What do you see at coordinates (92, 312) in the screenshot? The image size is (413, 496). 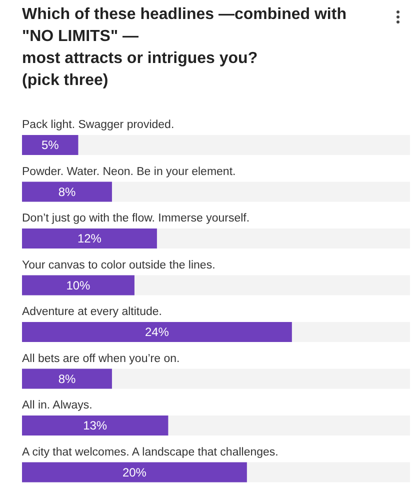 I see `y-tick-label: Adventure at every altitude.` at bounding box center [92, 312].